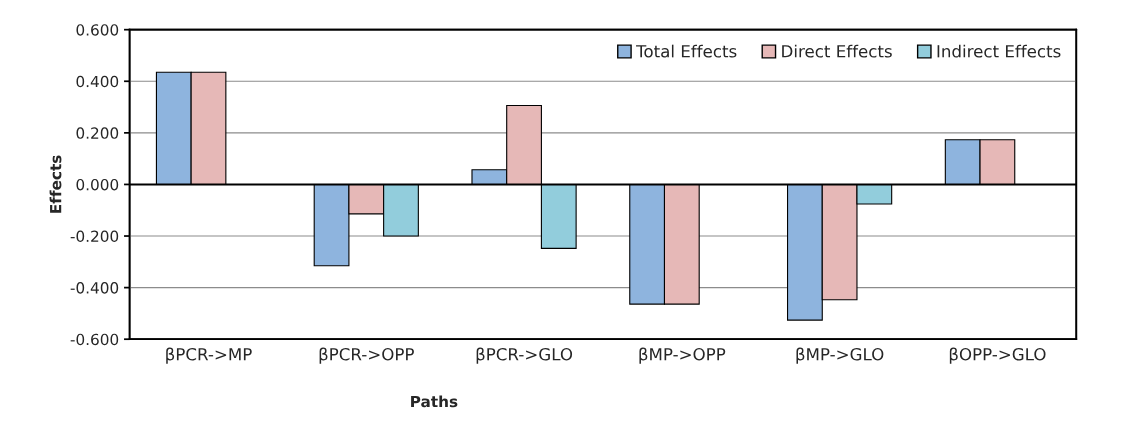  Describe the element at coordinates (97, 30) in the screenshot. I see `y-tick-label: 0.600` at that location.